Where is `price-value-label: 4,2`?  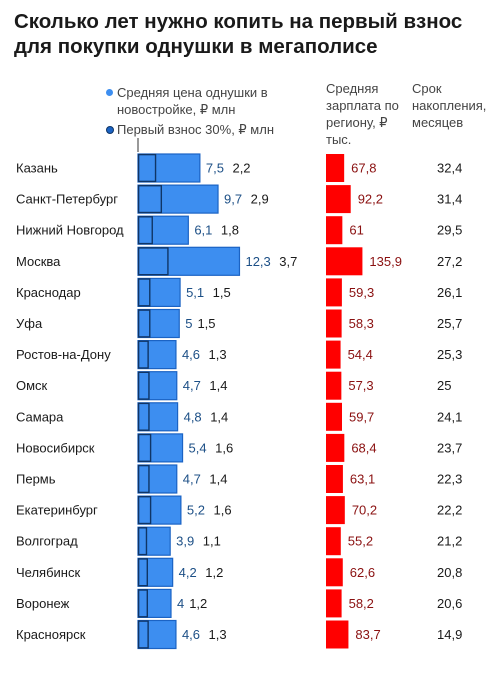
price-value-label: 4,2 is located at coordinates (188, 572).